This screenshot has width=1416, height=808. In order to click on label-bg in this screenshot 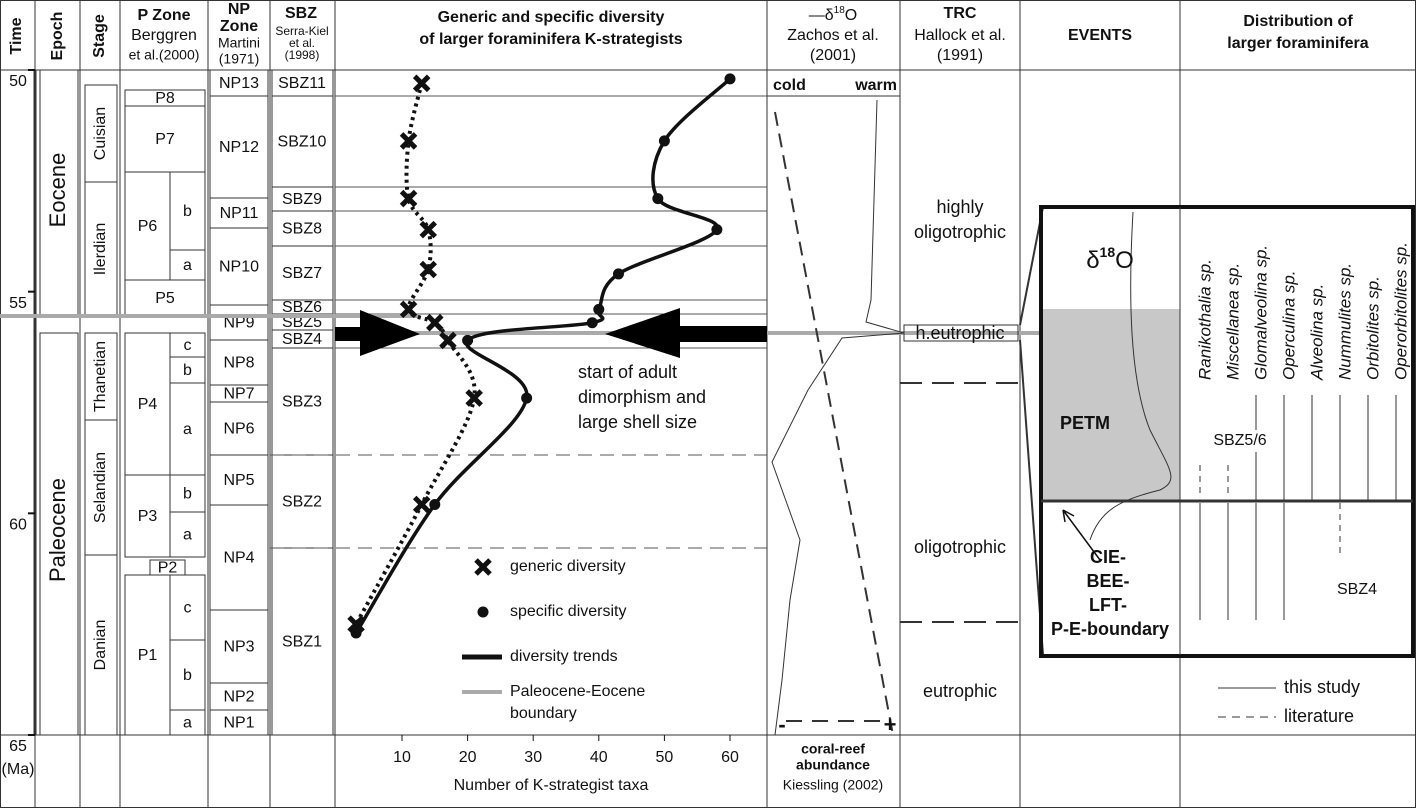, I will do `click(1240, 441)`.